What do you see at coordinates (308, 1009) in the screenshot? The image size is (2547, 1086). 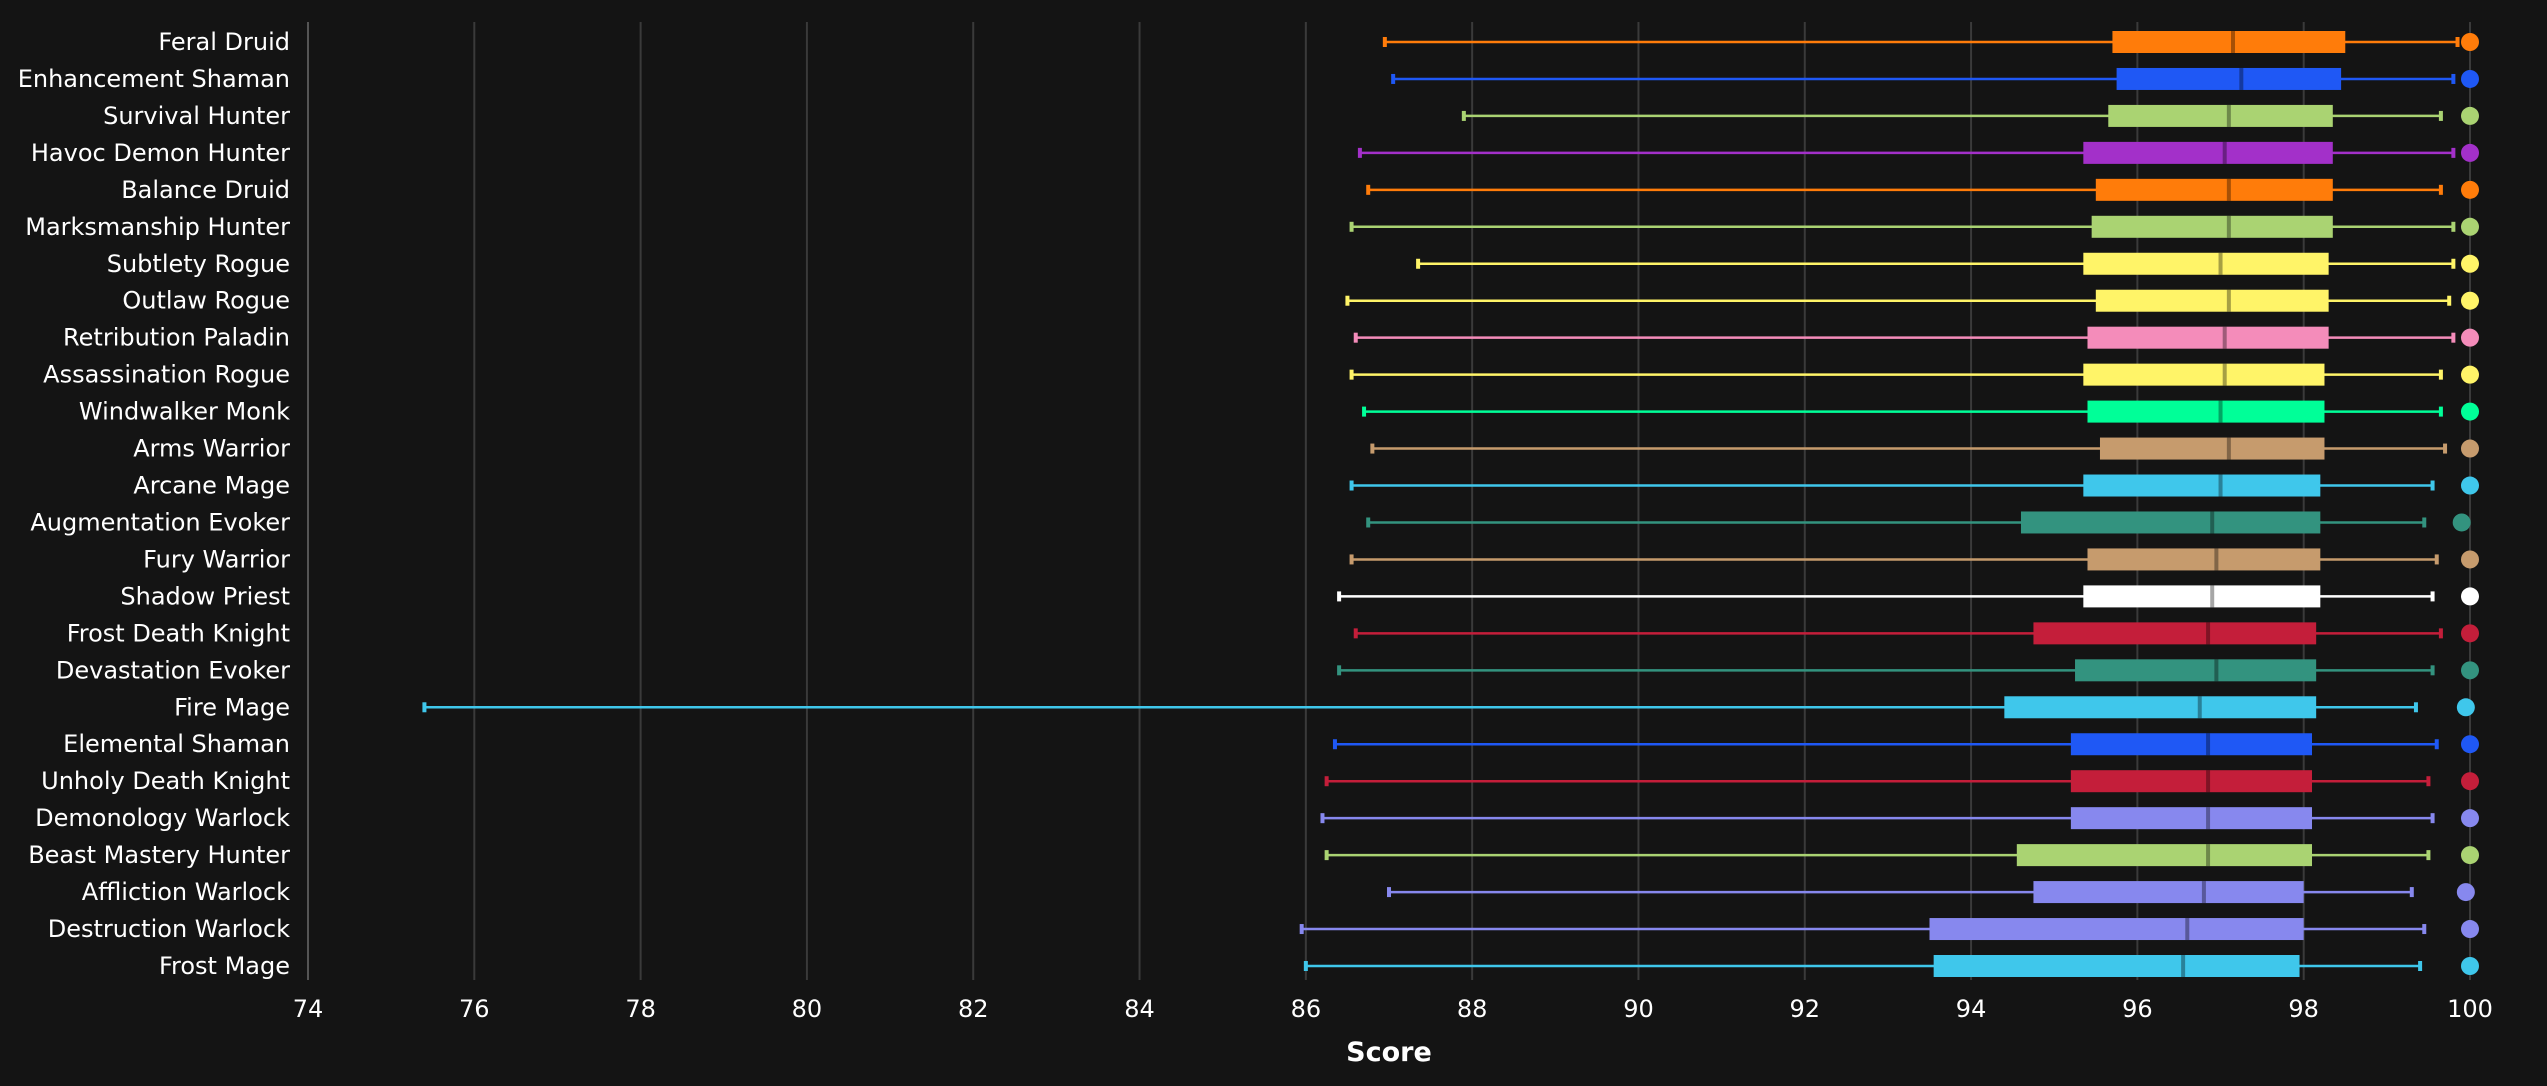 I see `x-tick-label: 74` at bounding box center [308, 1009].